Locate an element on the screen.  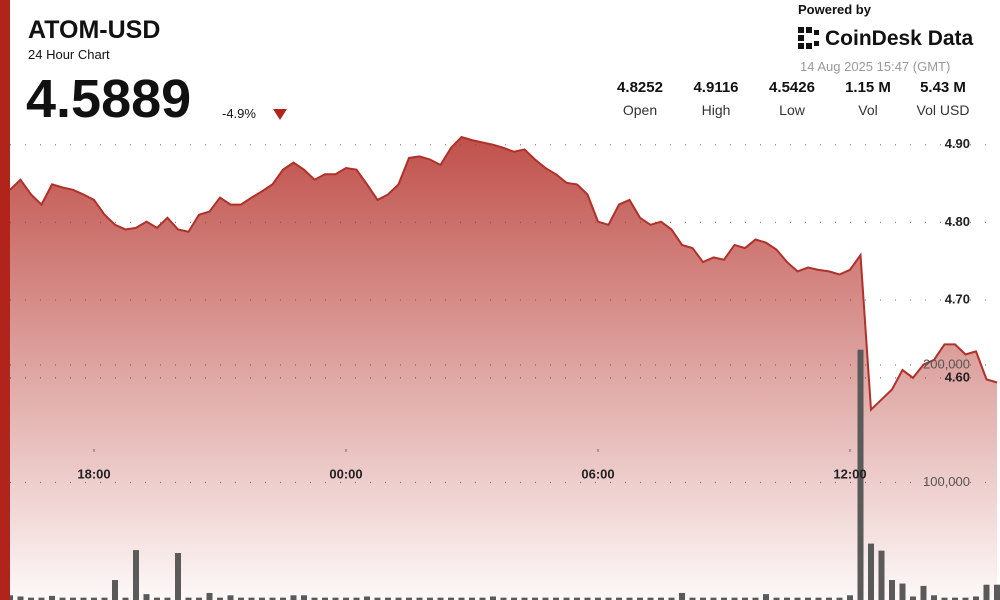
stat-label: Vol is located at coordinates (868, 110).